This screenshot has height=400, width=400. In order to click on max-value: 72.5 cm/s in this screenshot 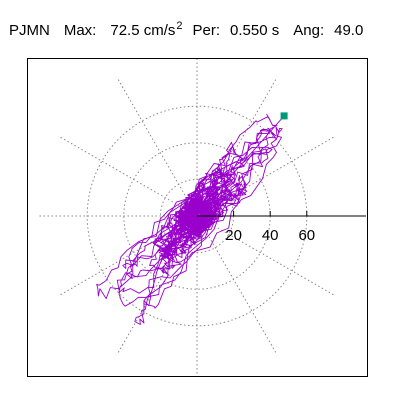, I will do `click(143, 30)`.